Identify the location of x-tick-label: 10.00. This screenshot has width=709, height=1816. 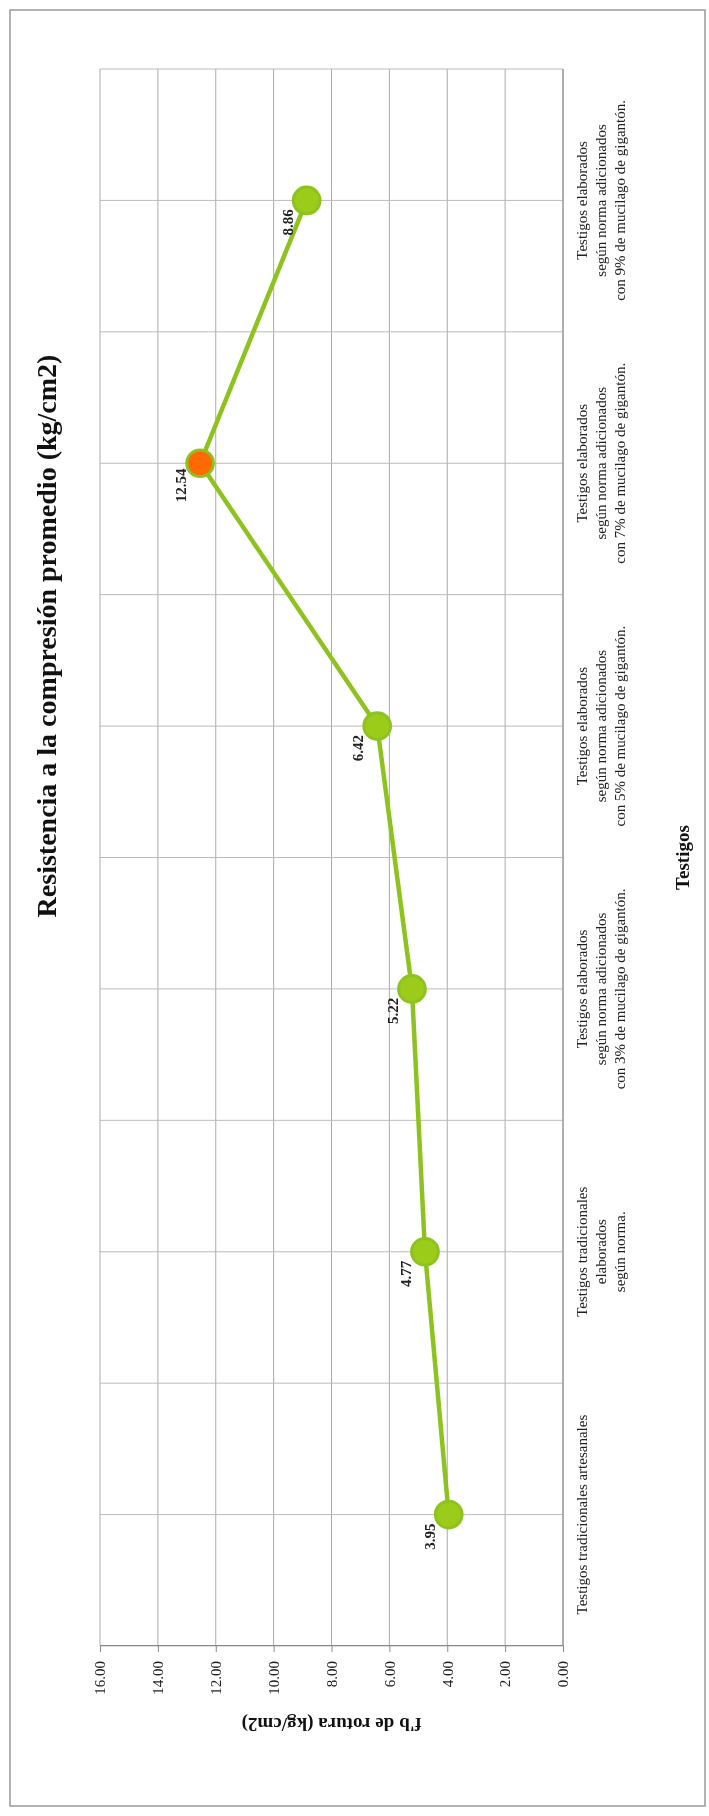
(273, 1678).